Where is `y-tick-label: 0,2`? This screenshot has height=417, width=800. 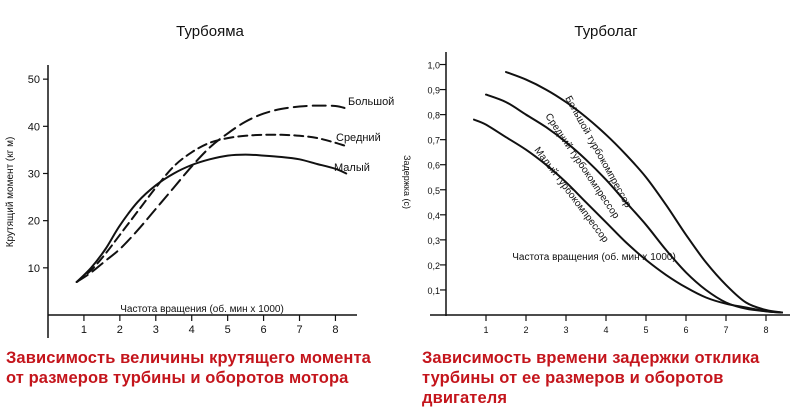 y-tick-label: 0,2 is located at coordinates (433, 266).